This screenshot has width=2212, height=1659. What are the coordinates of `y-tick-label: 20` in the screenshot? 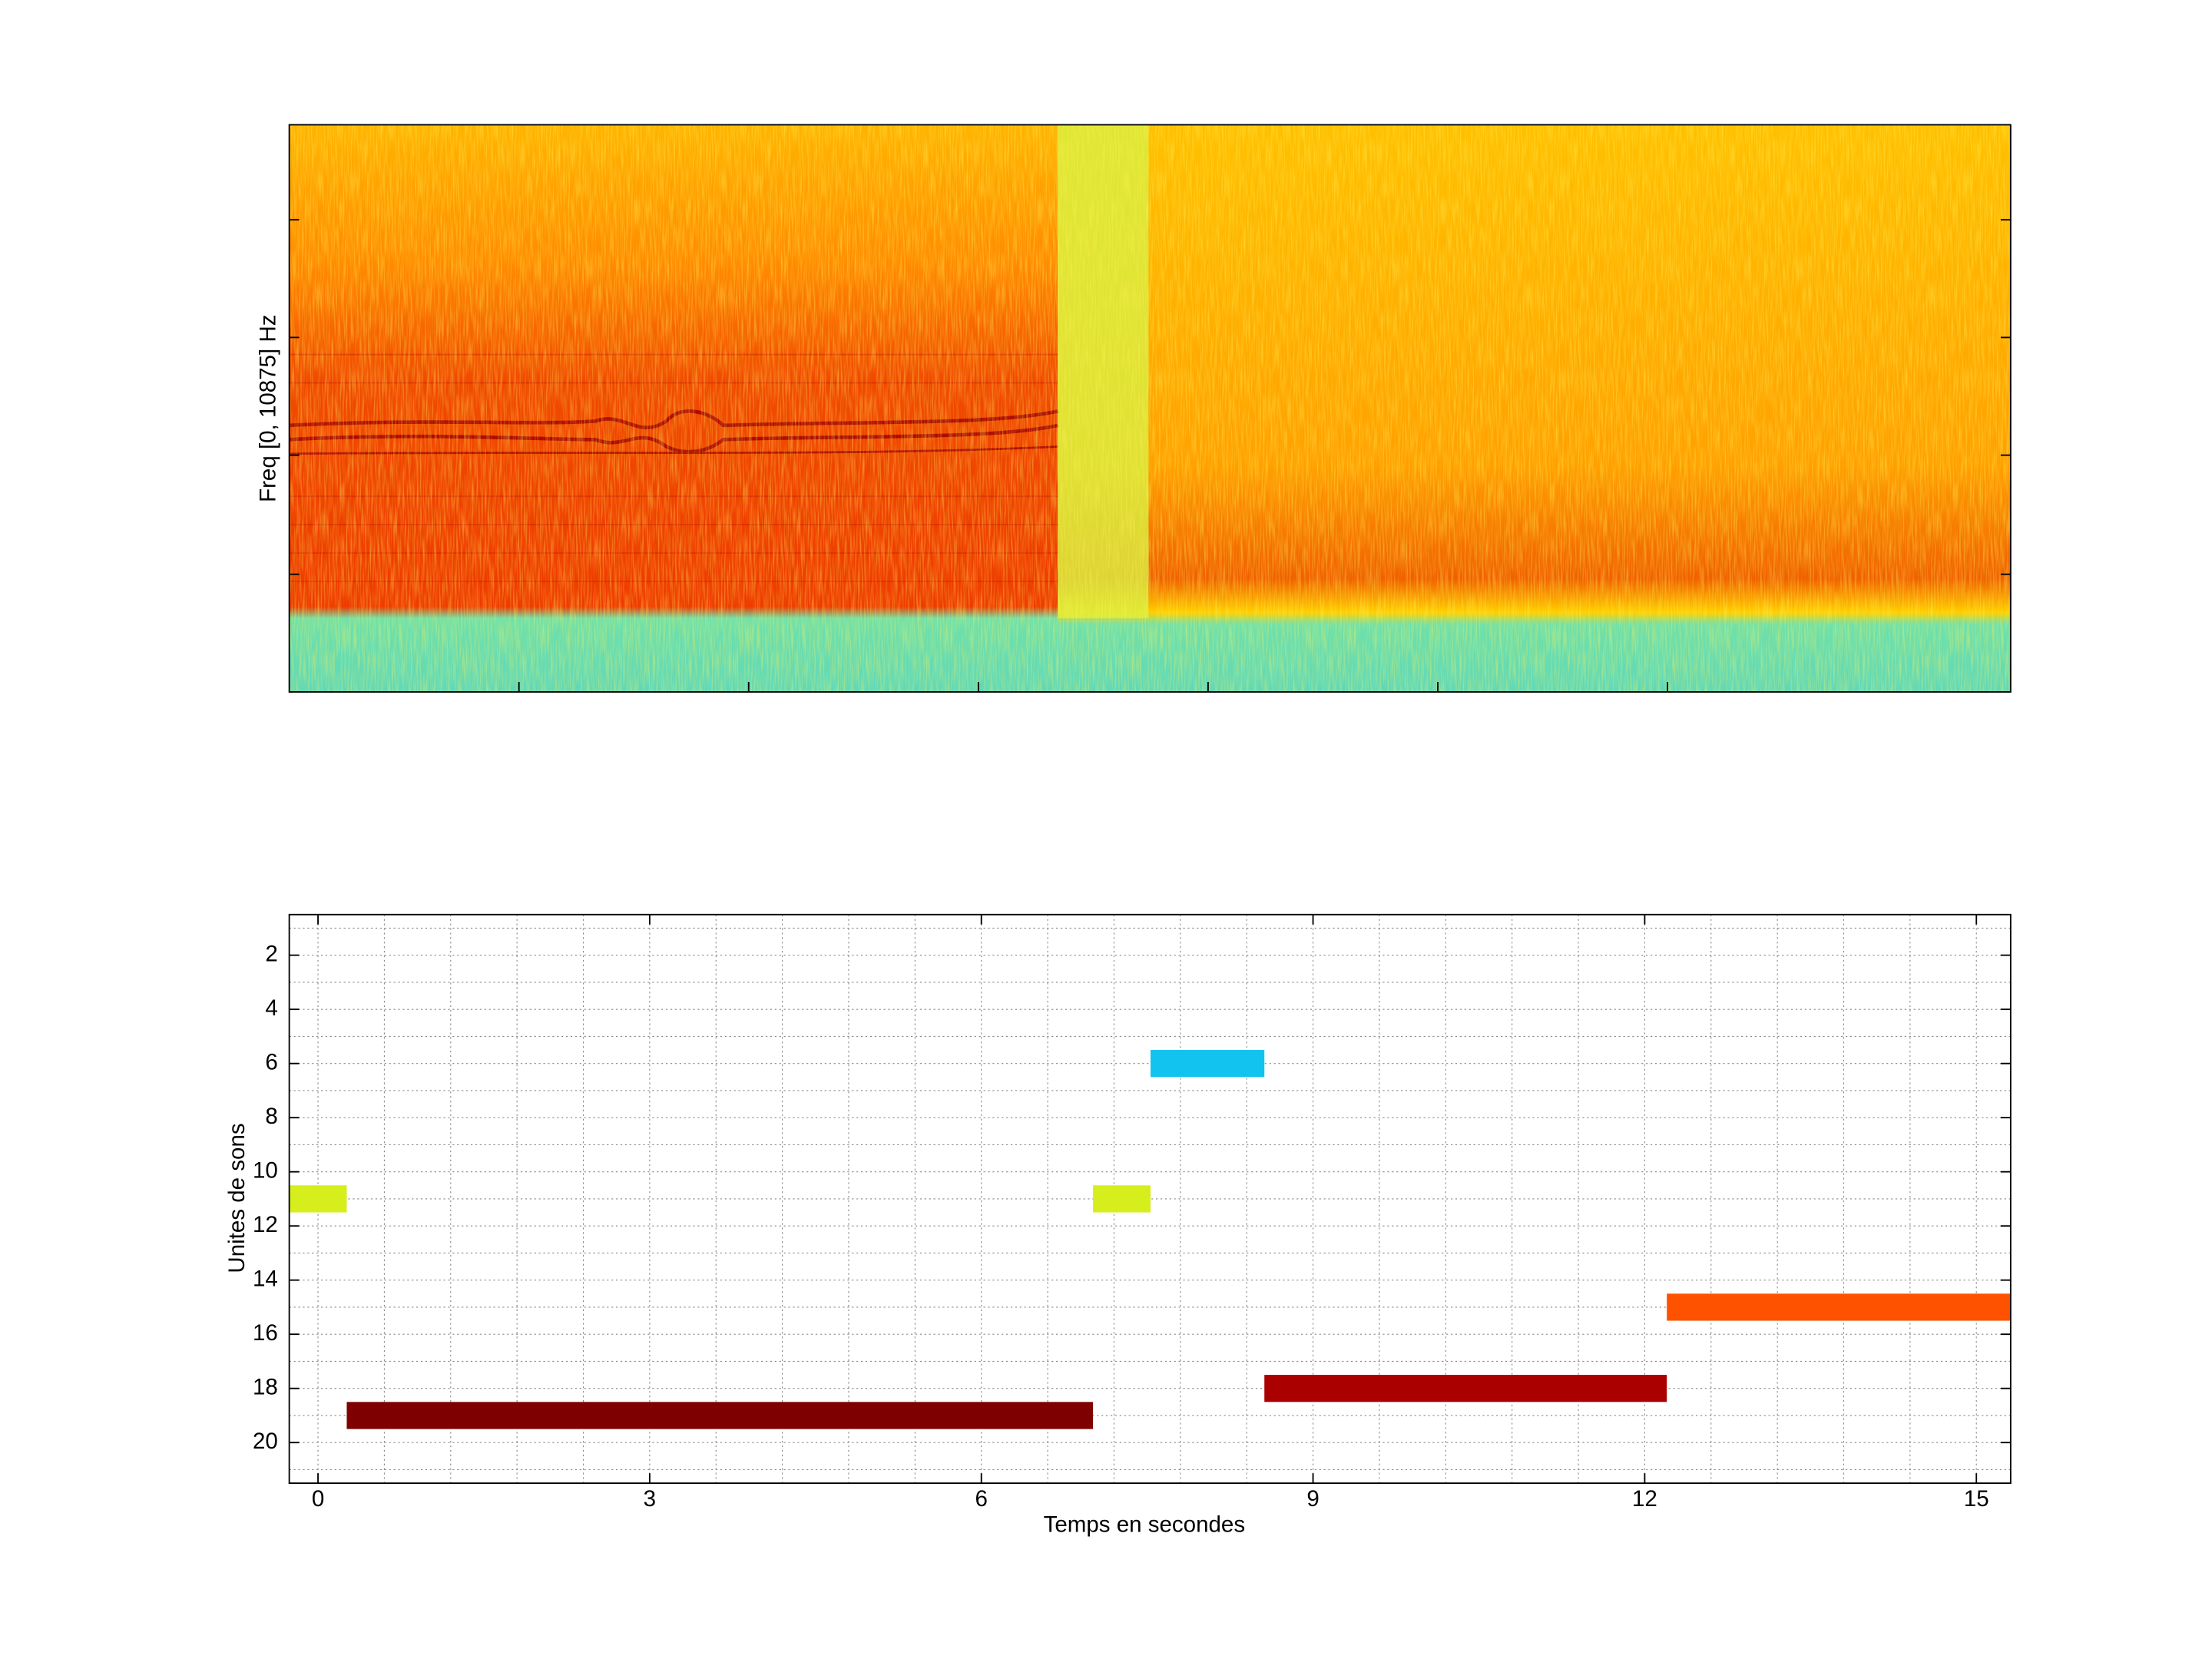 It's located at (266, 1442).